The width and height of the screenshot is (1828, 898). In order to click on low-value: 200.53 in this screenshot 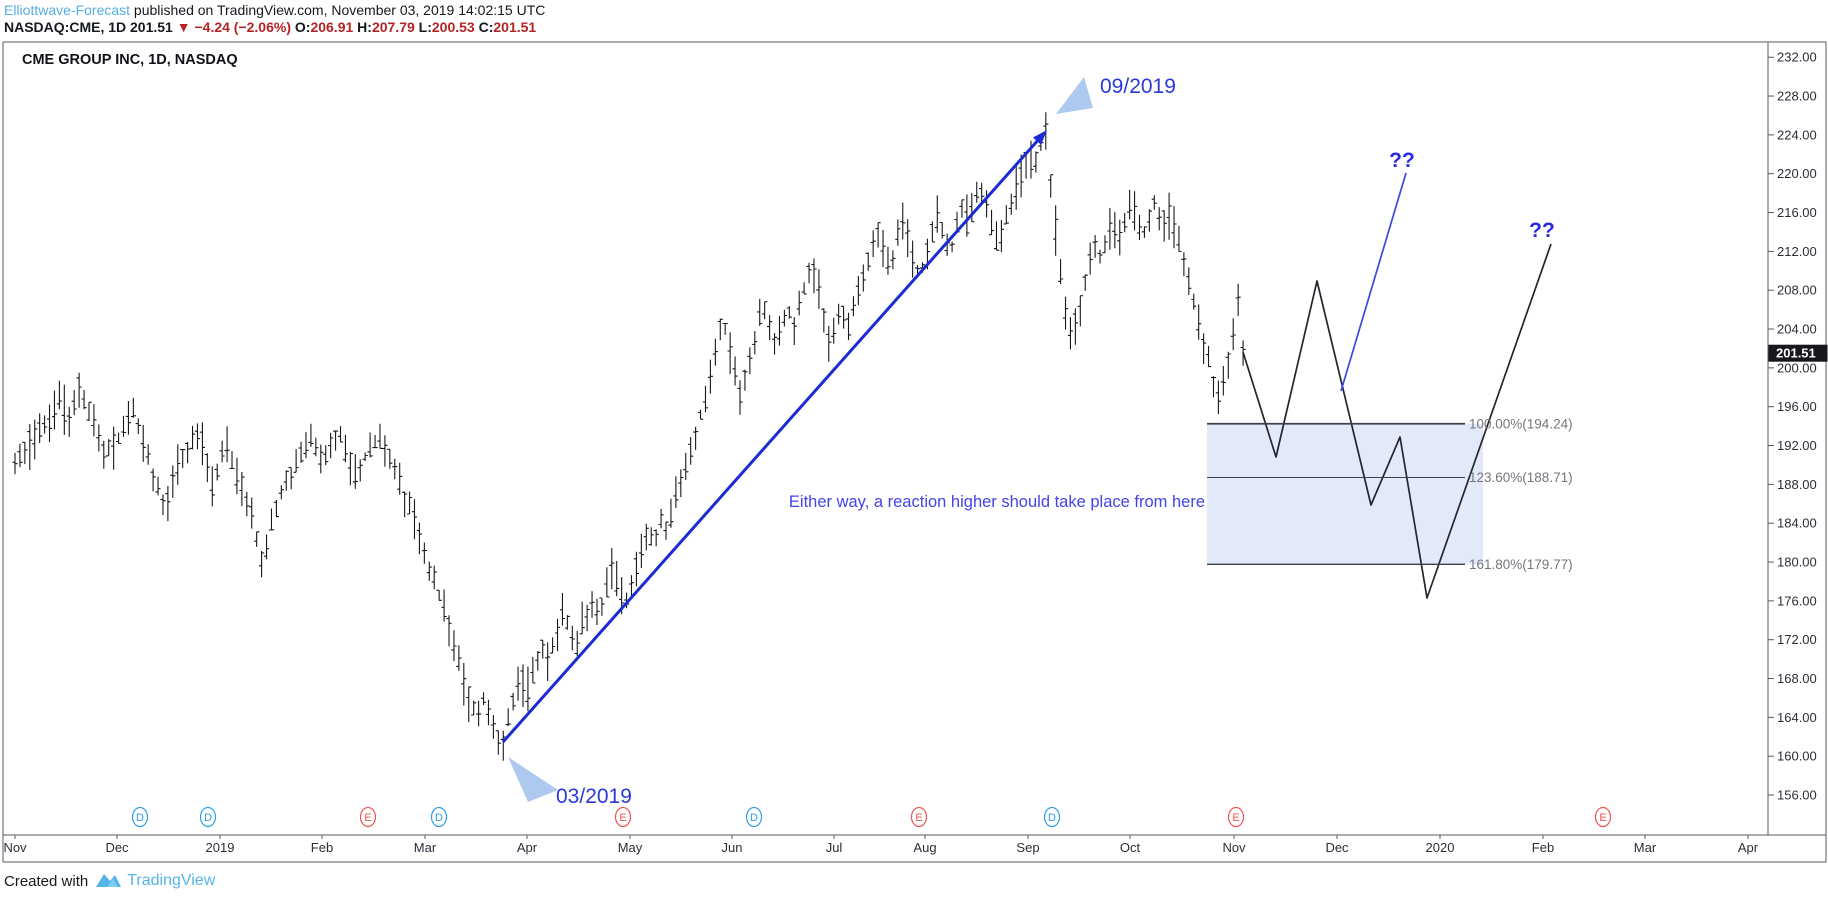, I will do `click(453, 27)`.